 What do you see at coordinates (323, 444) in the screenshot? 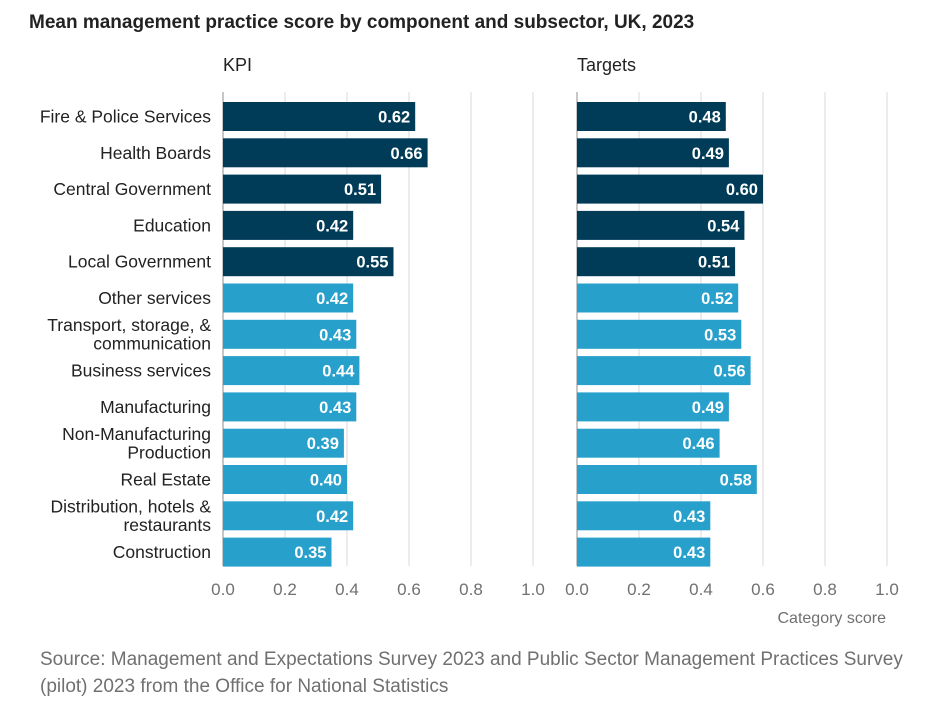
I see `data-label: 0.39` at bounding box center [323, 444].